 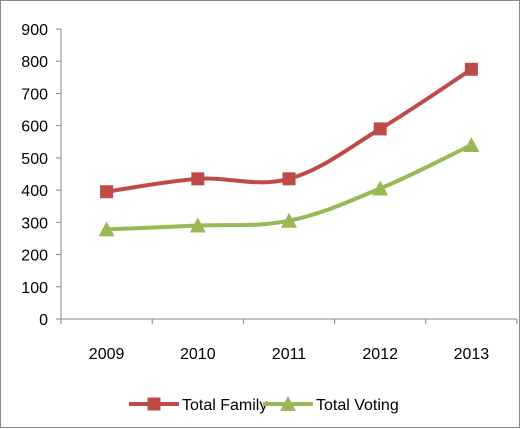 I want to click on y-tick-label: 600, so click(x=34, y=127).